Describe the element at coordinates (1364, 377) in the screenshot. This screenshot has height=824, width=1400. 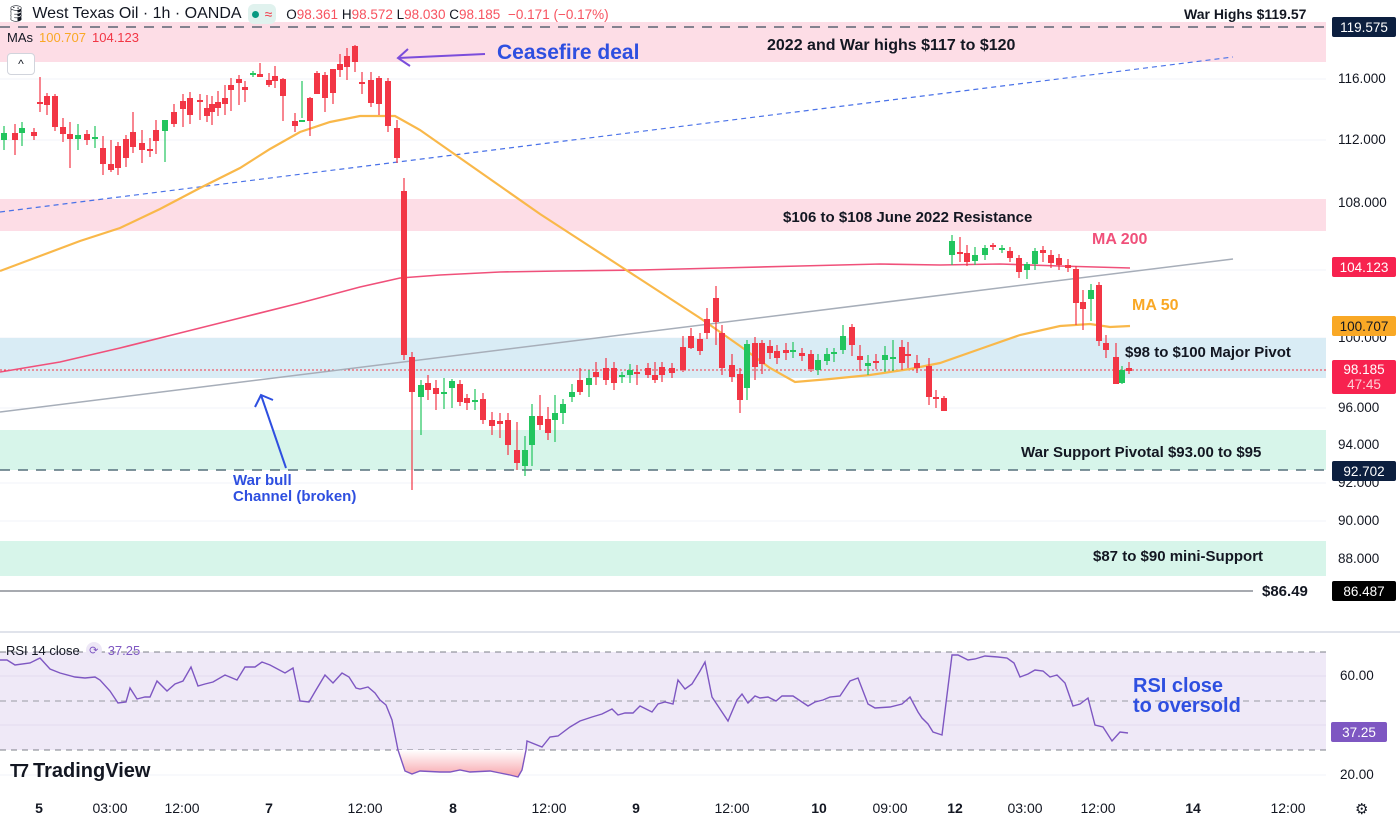
I see `last-price-tag: 98.185 47:45` at that location.